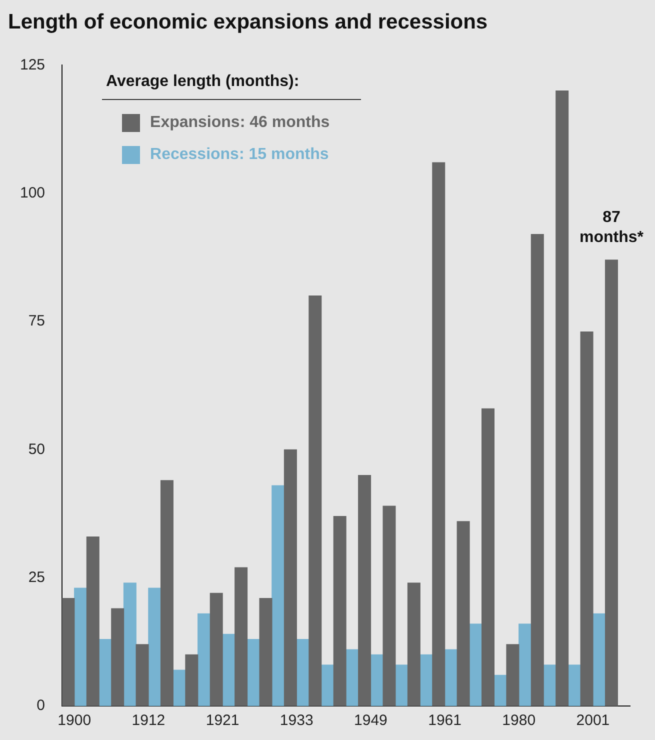 The width and height of the screenshot is (655, 740). I want to click on x-tick-label: 1961, so click(445, 721).